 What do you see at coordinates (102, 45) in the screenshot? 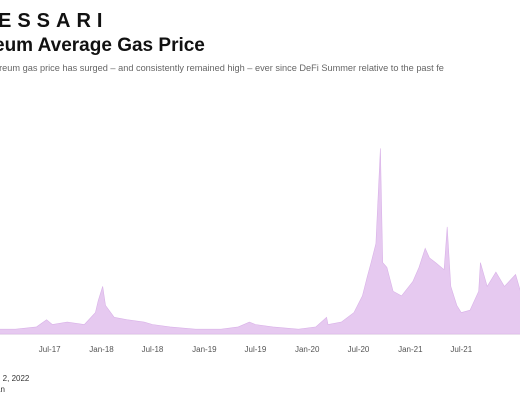
I see `chart-title: eum Average Gas Price` at bounding box center [102, 45].